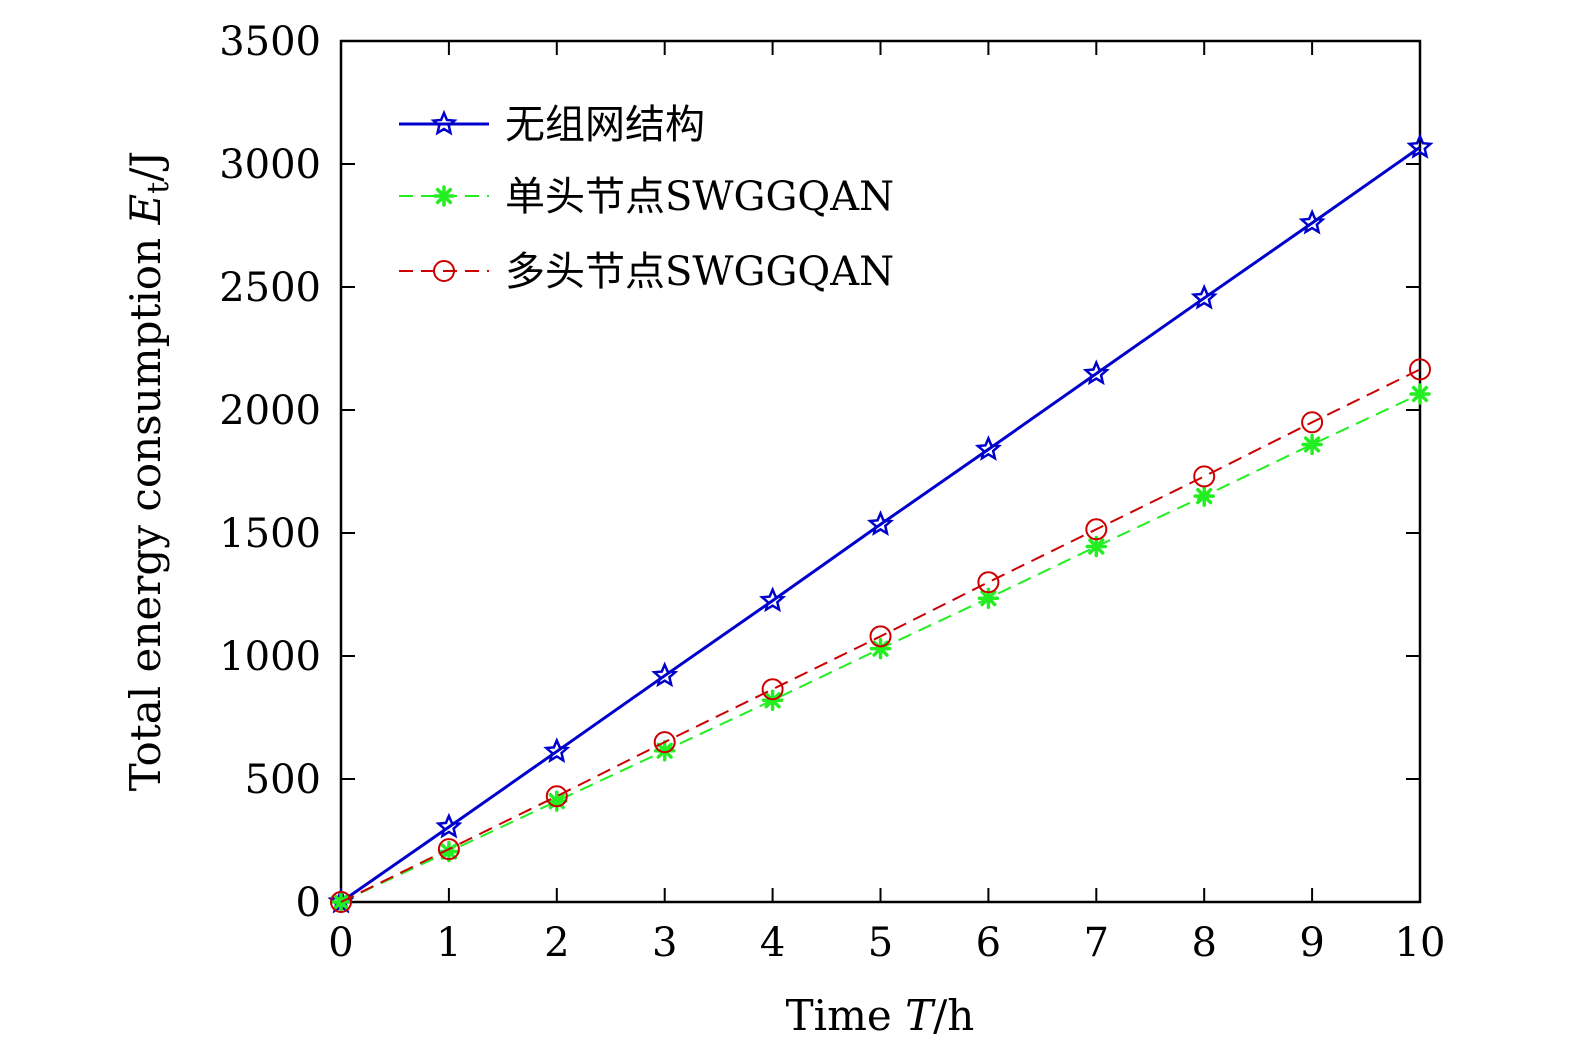  Describe the element at coordinates (556, 943) in the screenshot. I see `x-tick-label: 2` at that location.